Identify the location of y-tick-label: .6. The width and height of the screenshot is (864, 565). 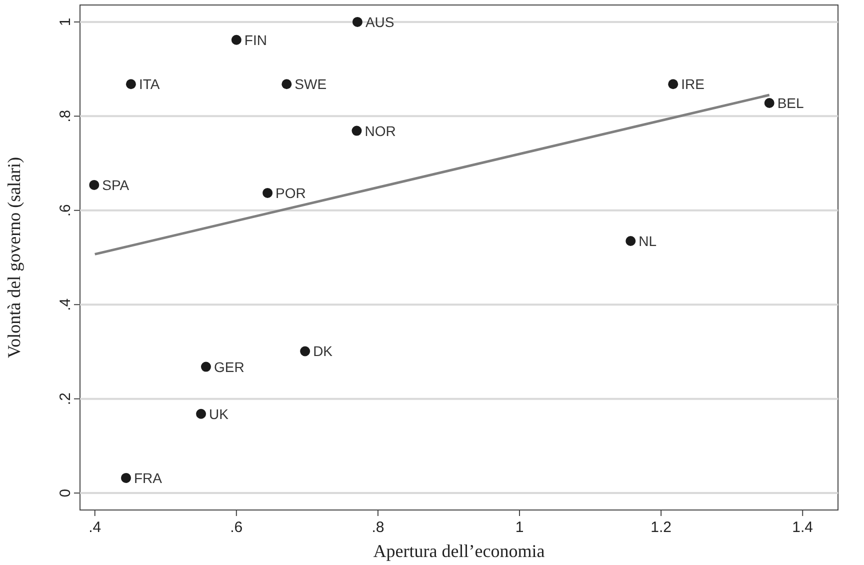
(65, 210).